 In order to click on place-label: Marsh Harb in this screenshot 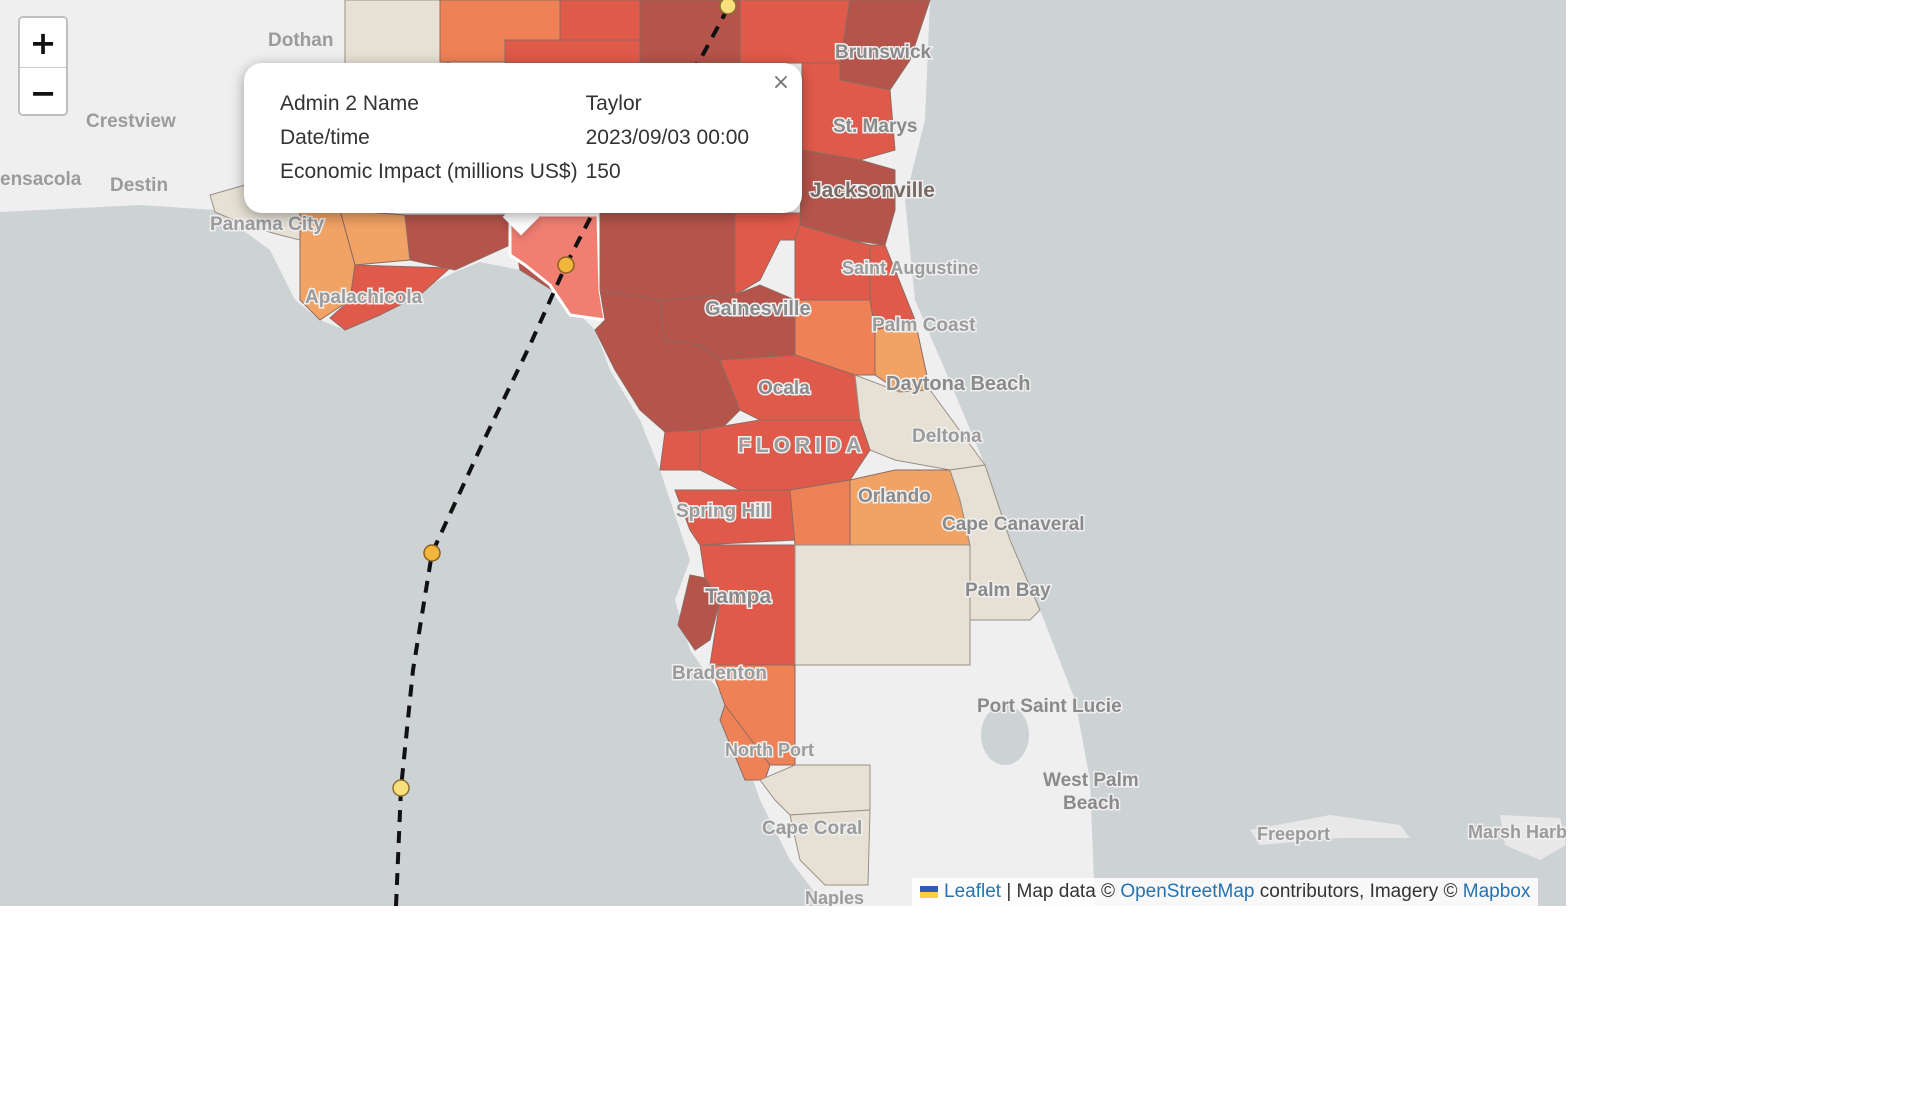, I will do `click(1517, 832)`.